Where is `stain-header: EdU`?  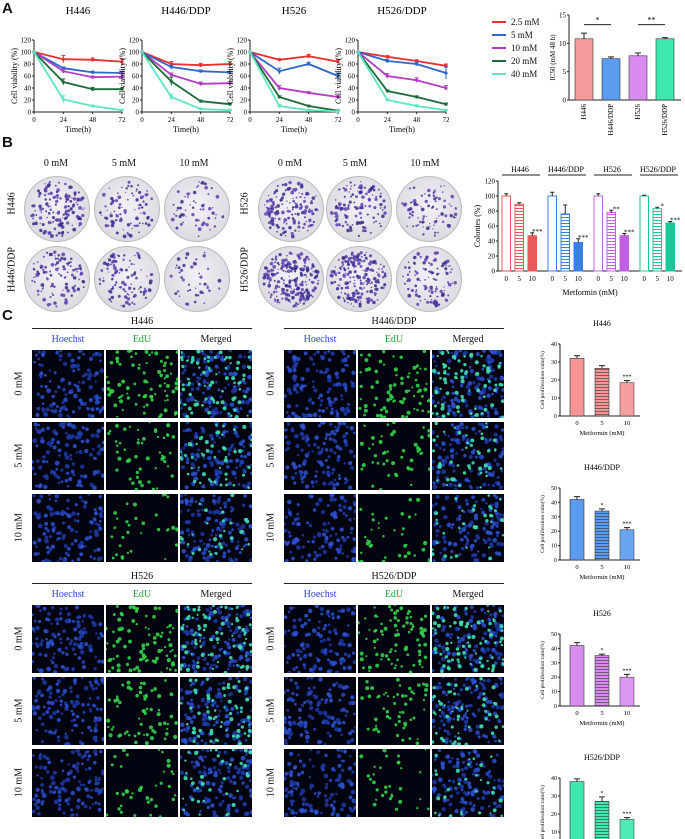
stain-header: EdU is located at coordinates (394, 339).